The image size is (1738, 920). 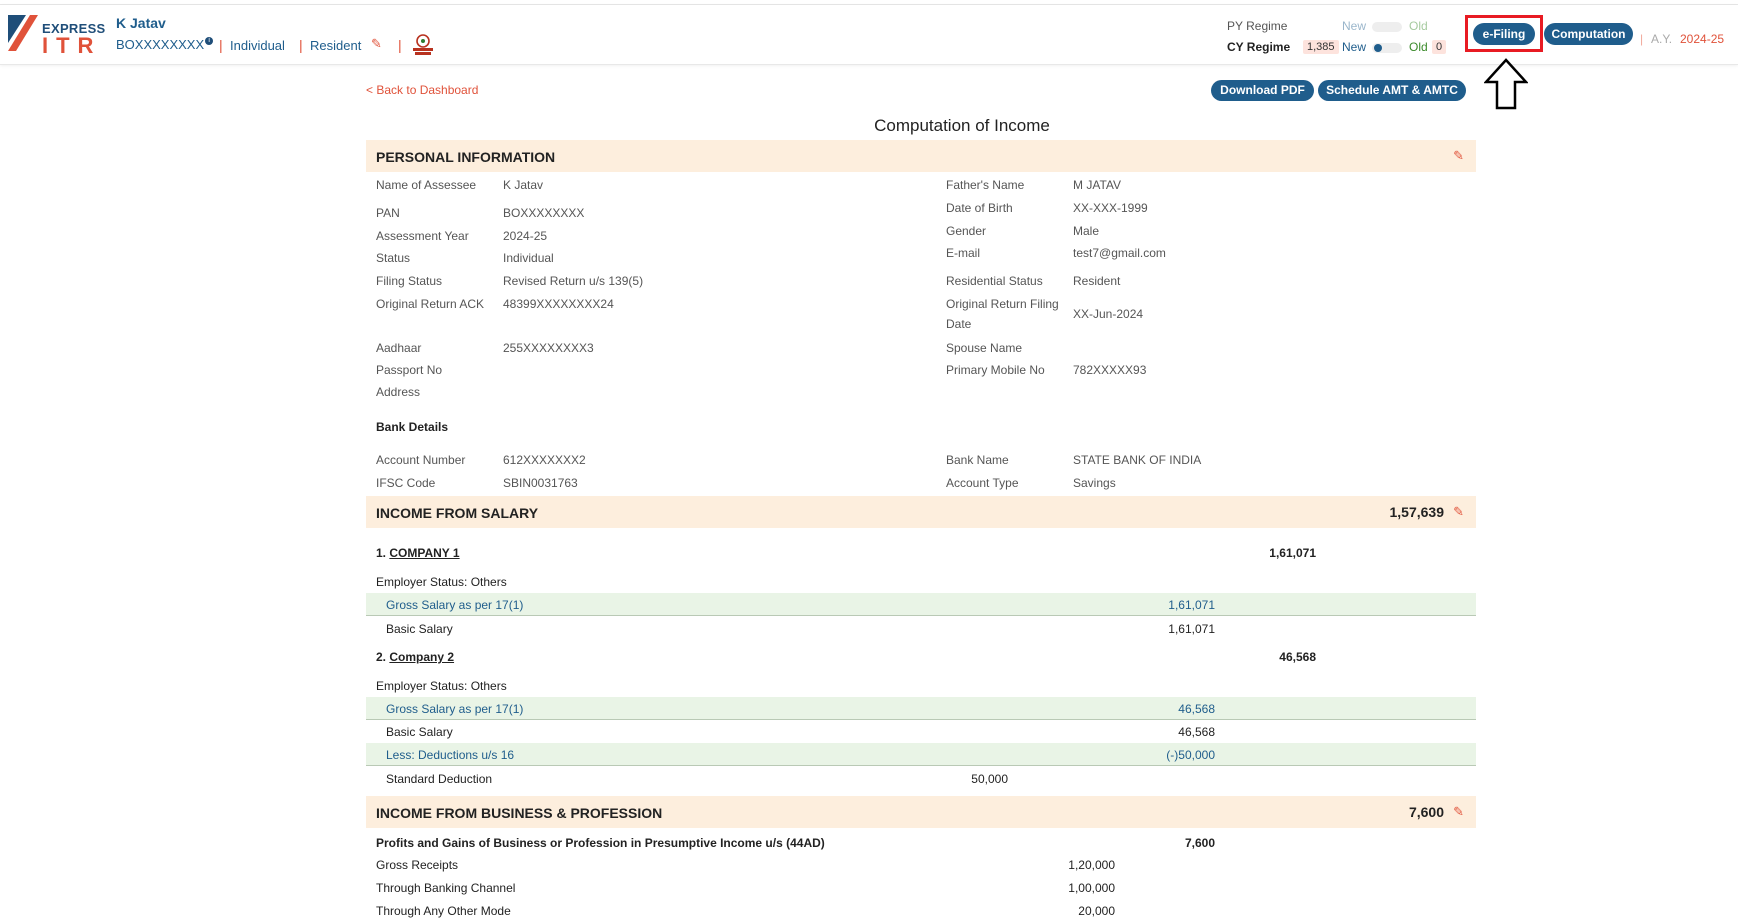 I want to click on field-label: Gender, so click(x=966, y=231).